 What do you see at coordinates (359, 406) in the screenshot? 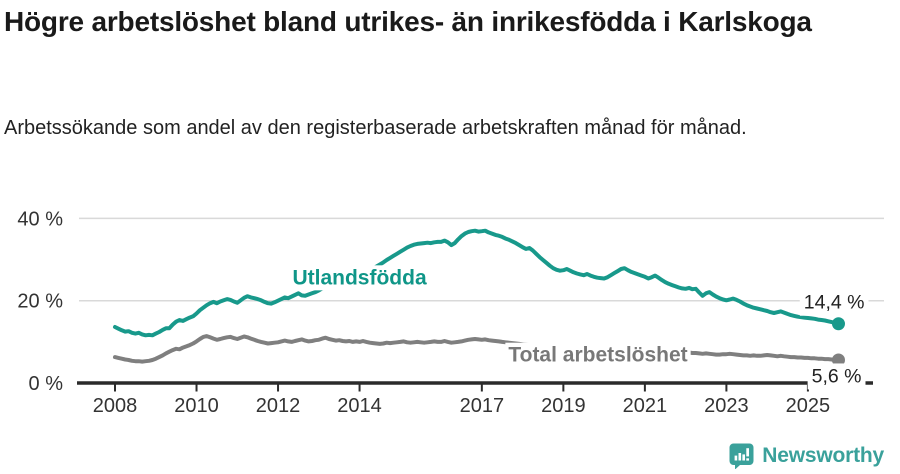
I see `x-axis-label: 2014` at bounding box center [359, 406].